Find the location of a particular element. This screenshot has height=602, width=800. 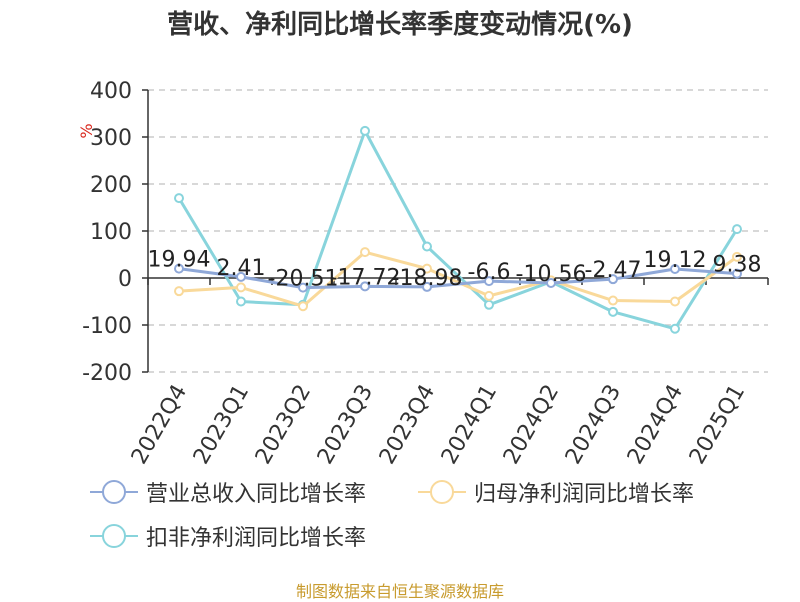

data-label: 19.12 is located at coordinates (675, 260).